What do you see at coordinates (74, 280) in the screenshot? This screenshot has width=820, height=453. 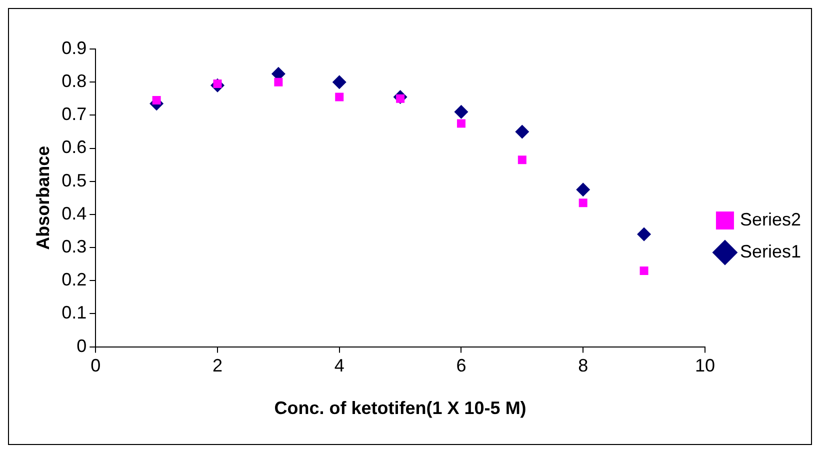 I see `y-tick-label: 0.2` at bounding box center [74, 280].